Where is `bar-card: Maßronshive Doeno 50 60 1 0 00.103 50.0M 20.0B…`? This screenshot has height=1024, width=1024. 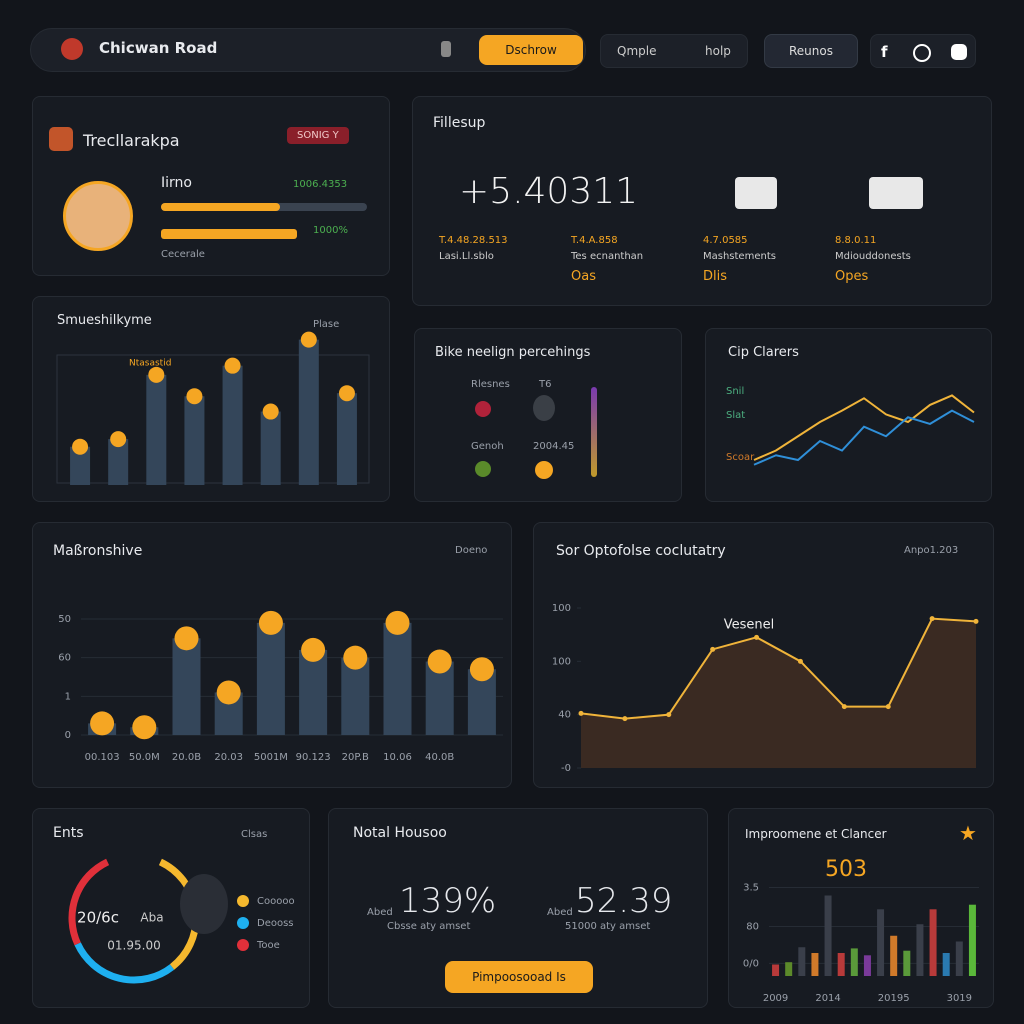
bar-card: Maßronshive Doeno 50 60 1 0 00.103 50.0M 20.0B… is located at coordinates (272, 655).